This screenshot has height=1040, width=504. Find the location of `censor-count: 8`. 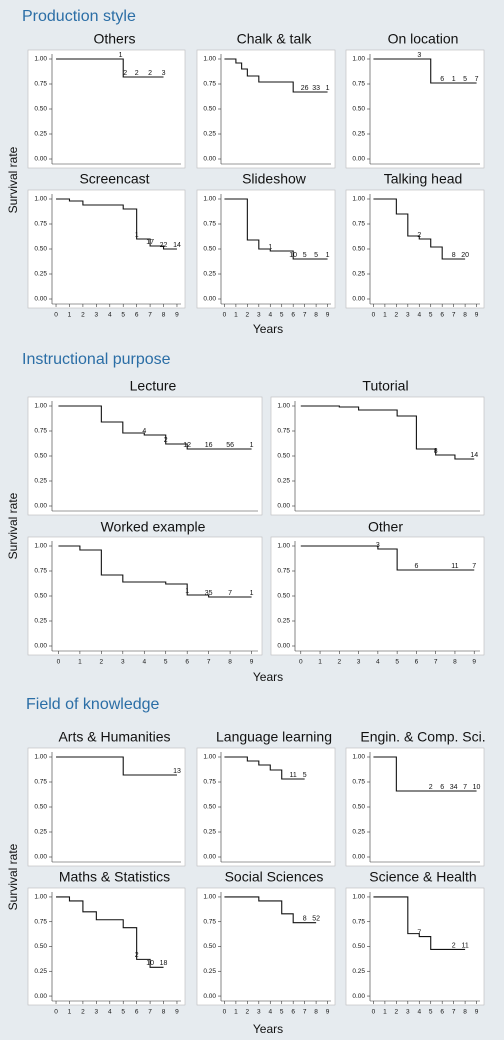

censor-count: 8 is located at coordinates (436, 451).